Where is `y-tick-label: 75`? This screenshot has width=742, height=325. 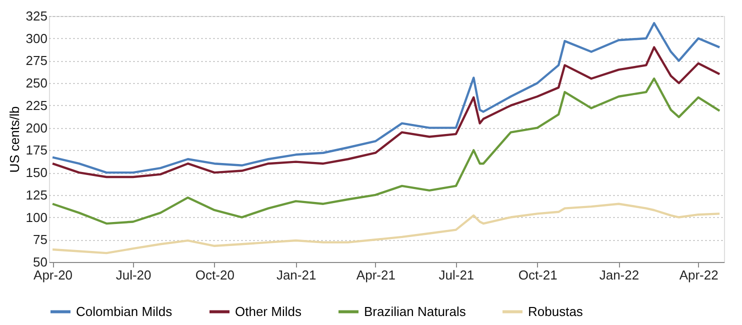
y-tick-label: 75 is located at coordinates (40, 240).